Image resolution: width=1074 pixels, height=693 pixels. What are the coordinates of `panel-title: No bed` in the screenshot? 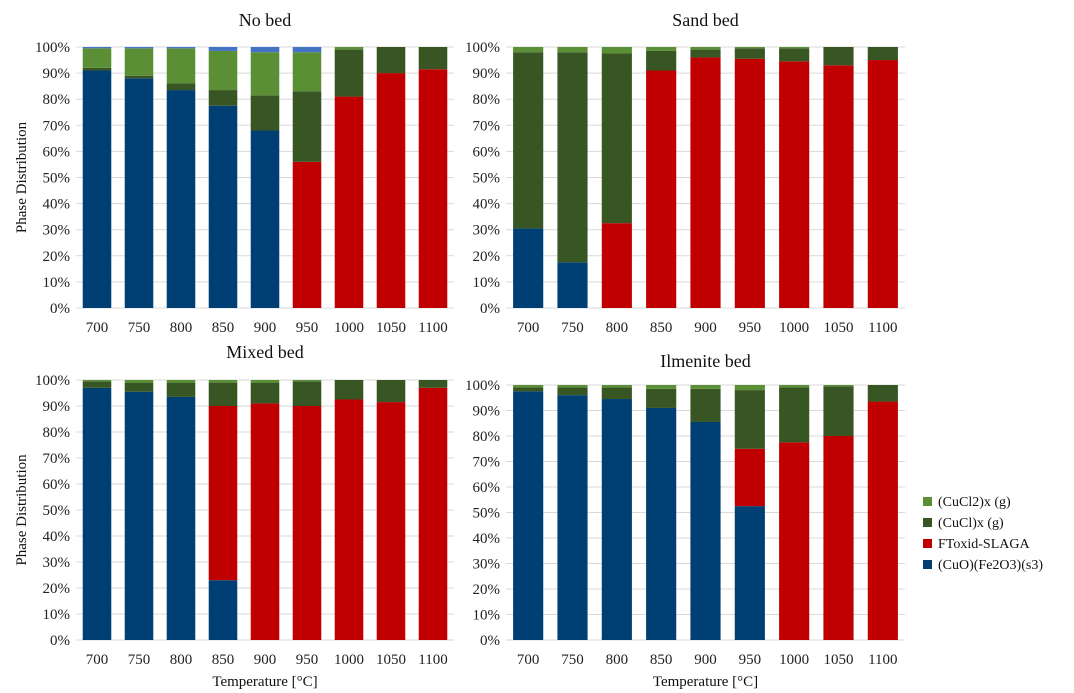 It's located at (265, 20).